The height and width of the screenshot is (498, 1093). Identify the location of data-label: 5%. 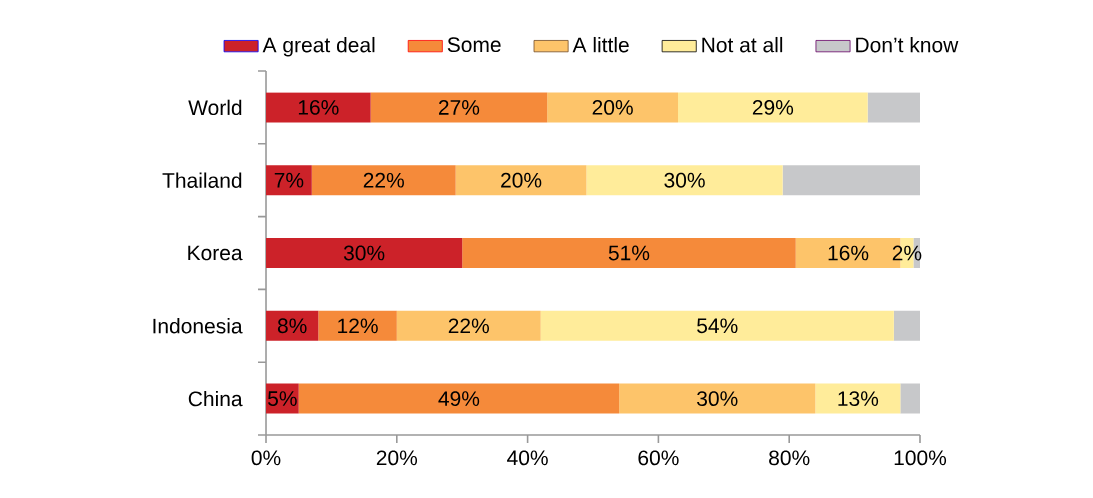
(282, 398).